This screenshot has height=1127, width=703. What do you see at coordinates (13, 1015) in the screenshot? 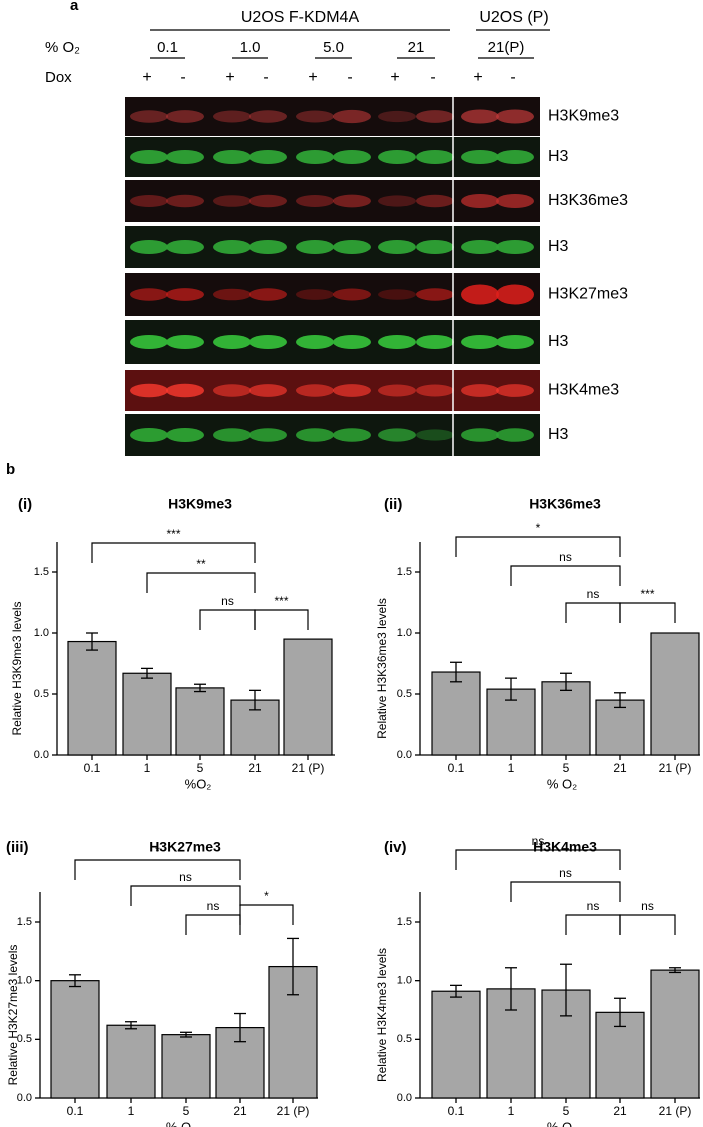
I see `y-axis-label: Relative H3K27me3 levels` at bounding box center [13, 1015].